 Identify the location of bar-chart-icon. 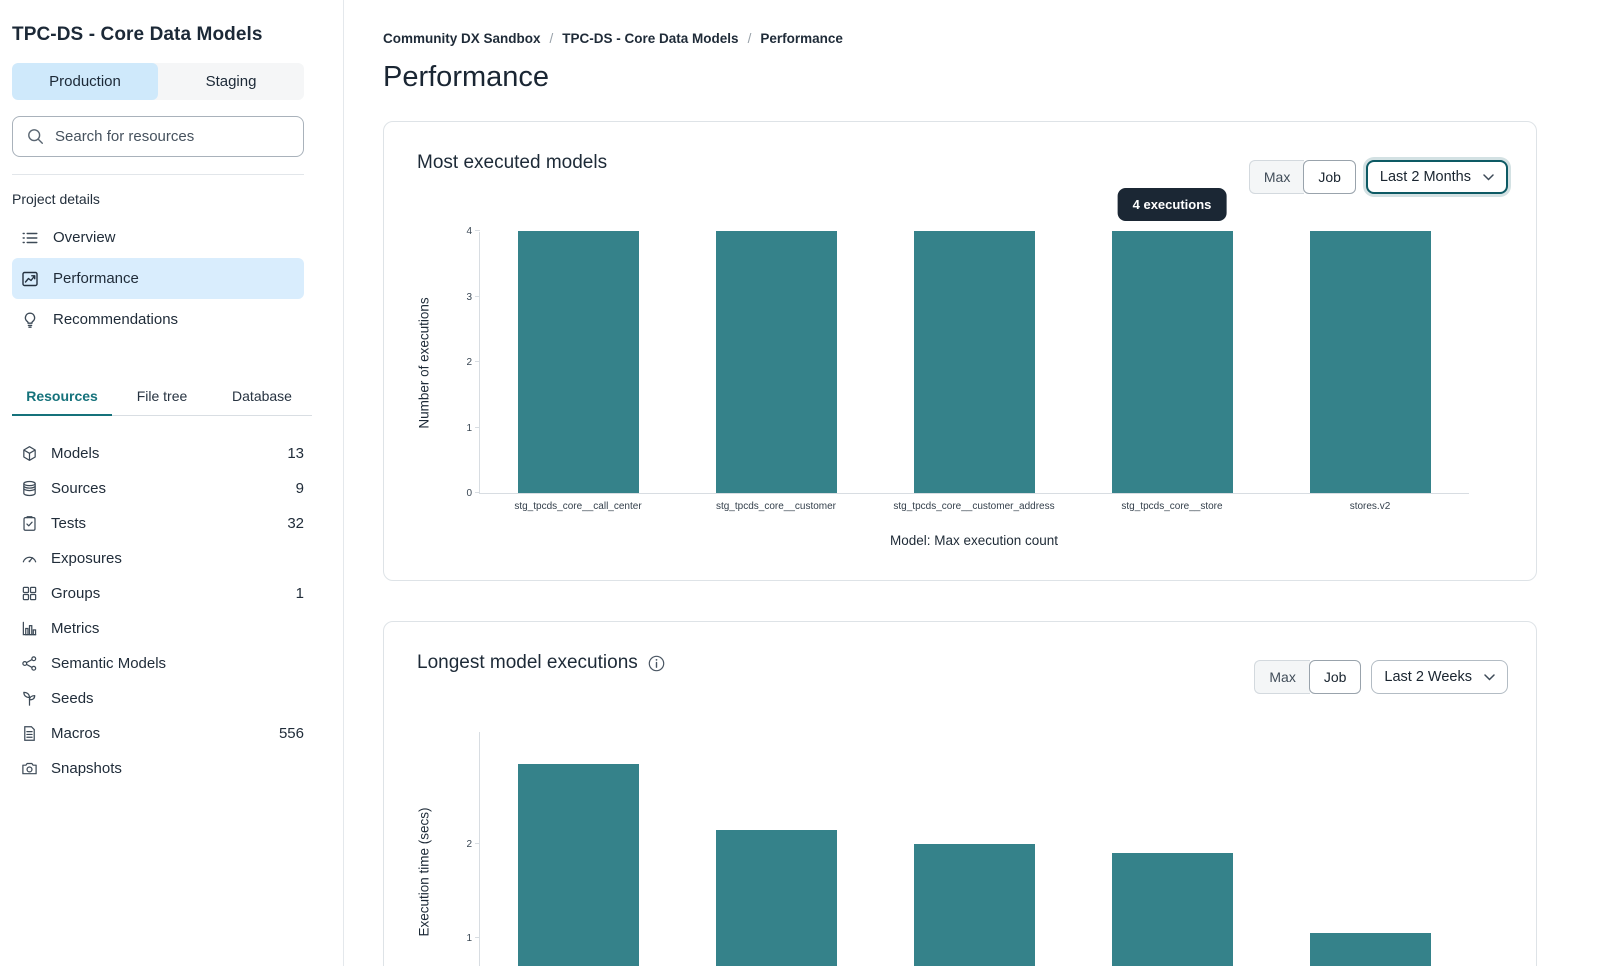
(29, 628).